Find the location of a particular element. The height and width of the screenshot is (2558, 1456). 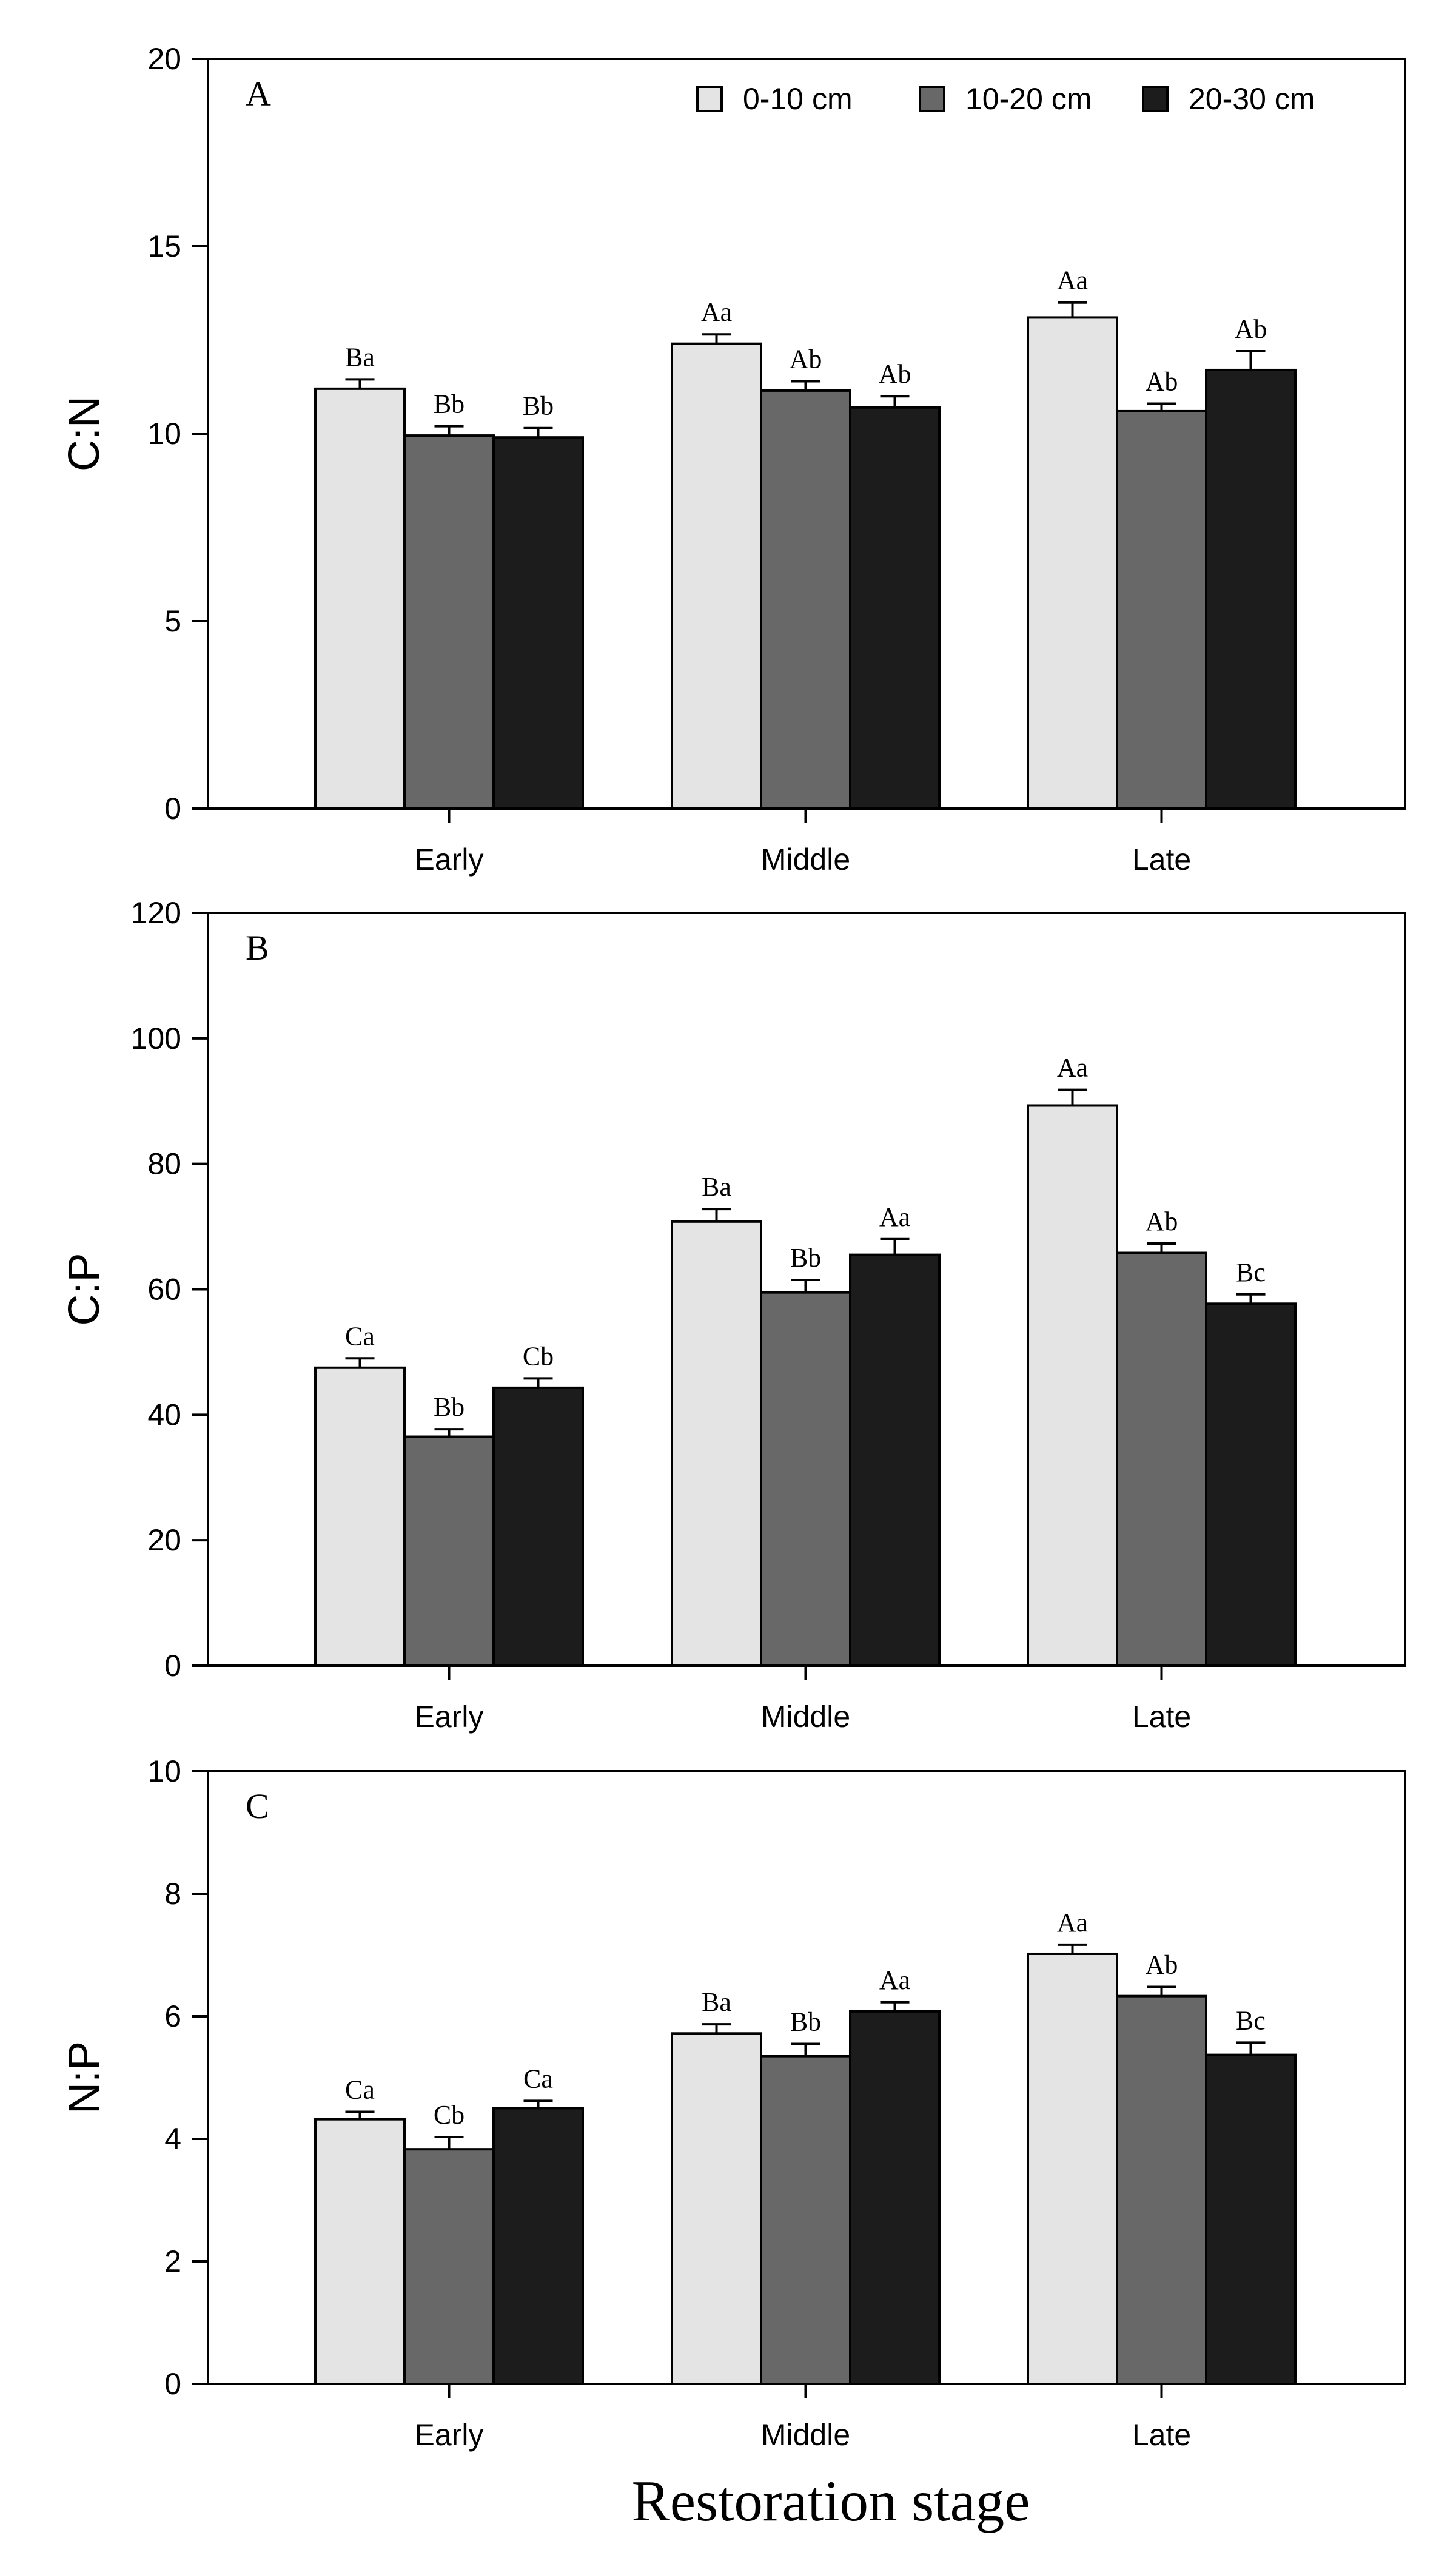

panel-letter: A is located at coordinates (258, 93).